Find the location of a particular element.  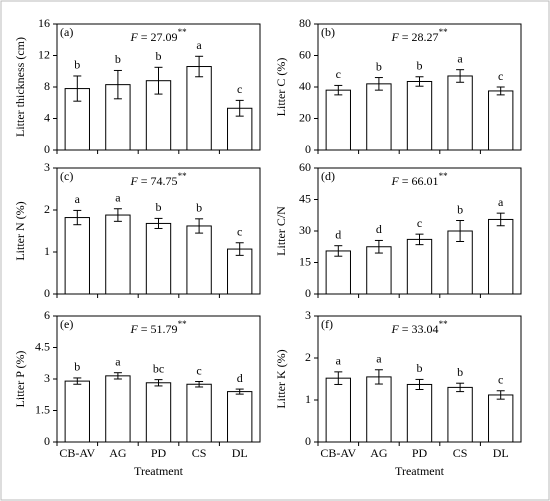

y-tick-label: 15 is located at coordinates (305, 261).